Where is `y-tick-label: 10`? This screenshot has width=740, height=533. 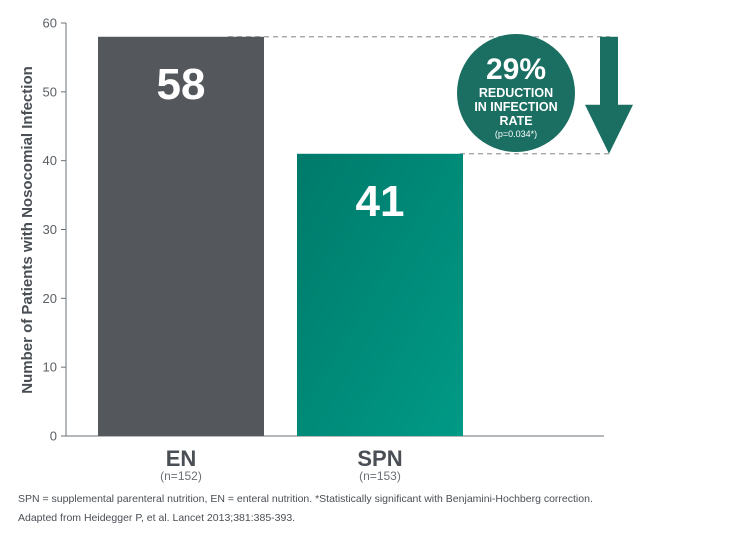
y-tick-label: 10 is located at coordinates (50, 367).